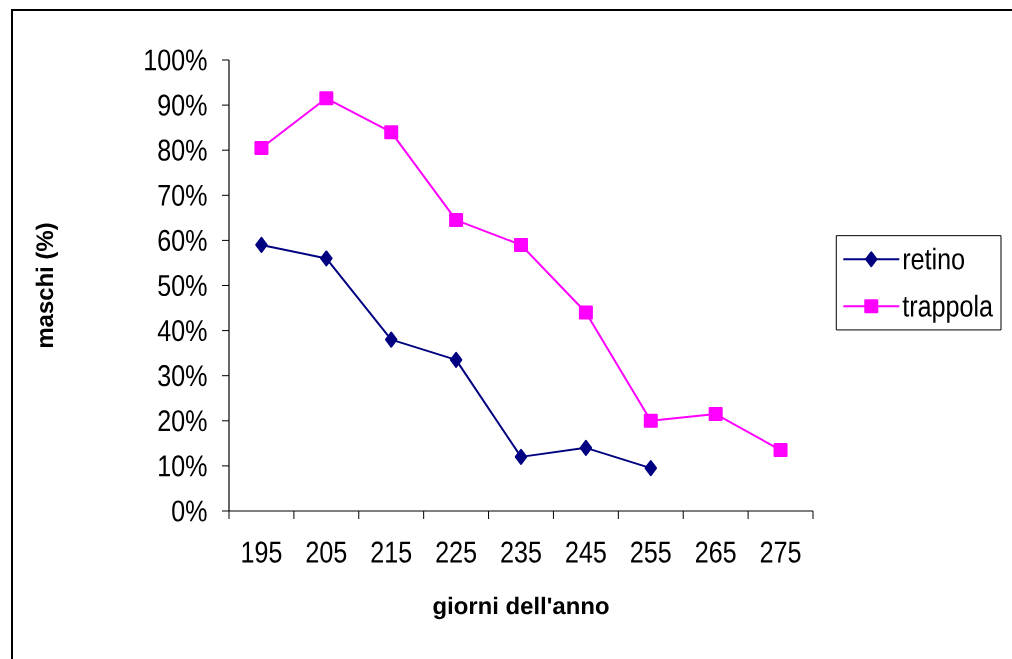 This screenshot has width=1012, height=659. Describe the element at coordinates (182, 150) in the screenshot. I see `y-tick-label: 80%` at that location.